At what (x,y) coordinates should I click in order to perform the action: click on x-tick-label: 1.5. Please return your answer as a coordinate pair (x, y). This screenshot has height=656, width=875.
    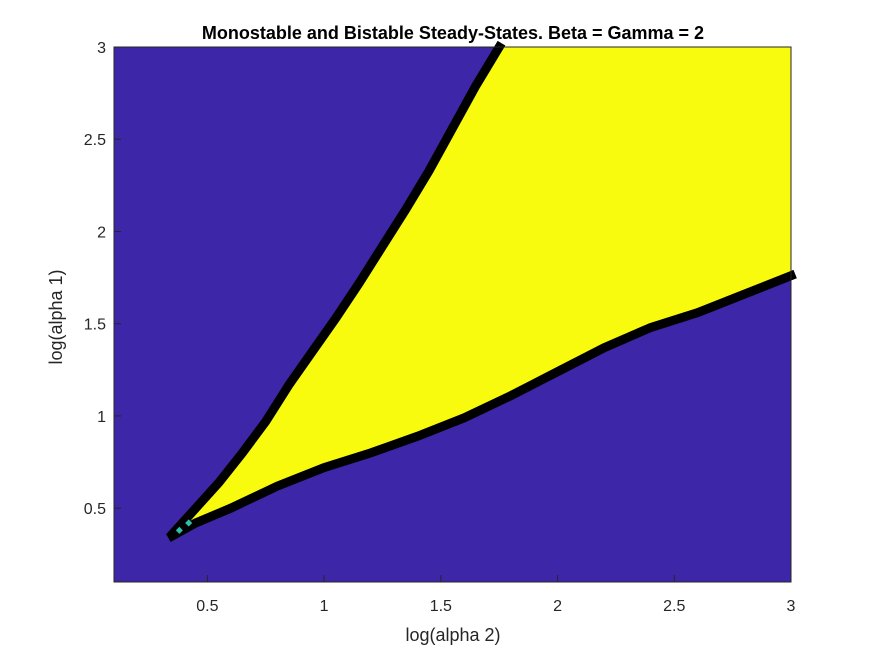
    Looking at the image, I should click on (441, 606).